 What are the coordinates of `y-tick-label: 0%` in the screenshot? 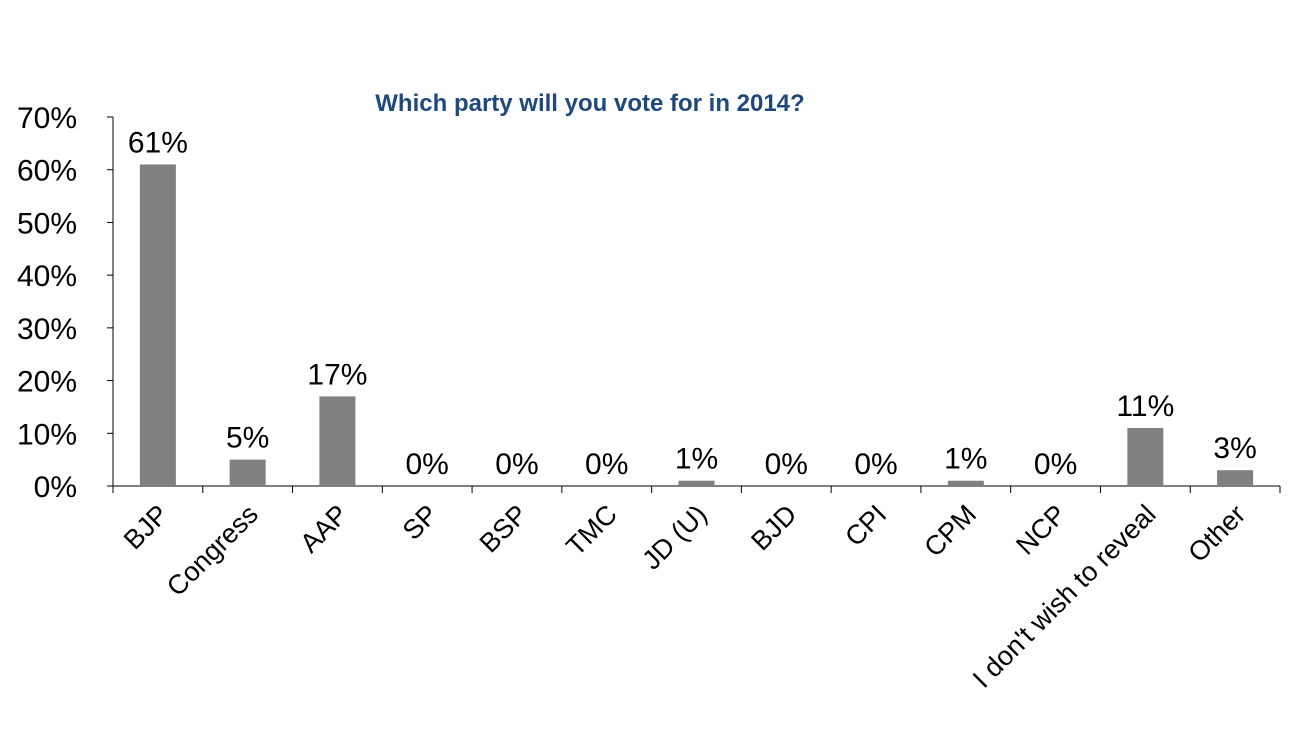 It's located at (55, 487).